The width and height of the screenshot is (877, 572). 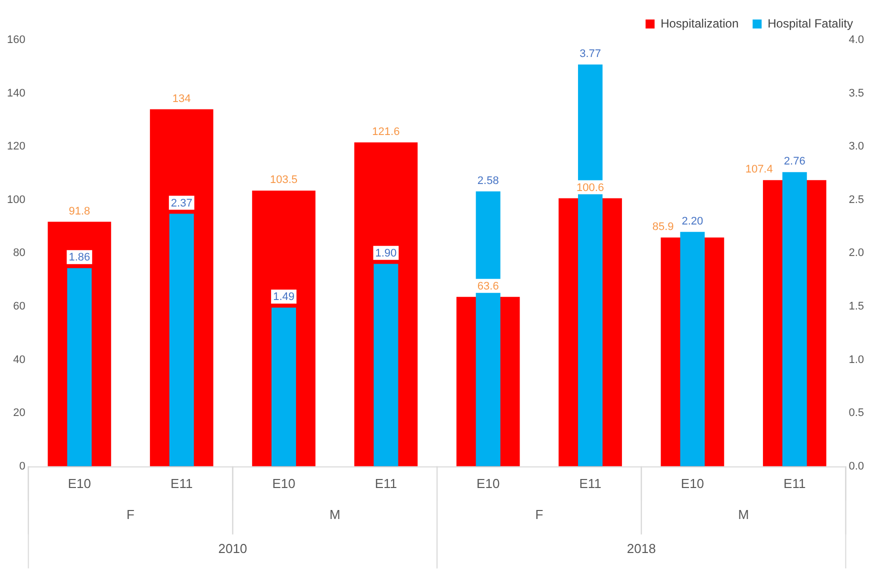 I want to click on y2-tick-label: 1.5, so click(x=856, y=306).